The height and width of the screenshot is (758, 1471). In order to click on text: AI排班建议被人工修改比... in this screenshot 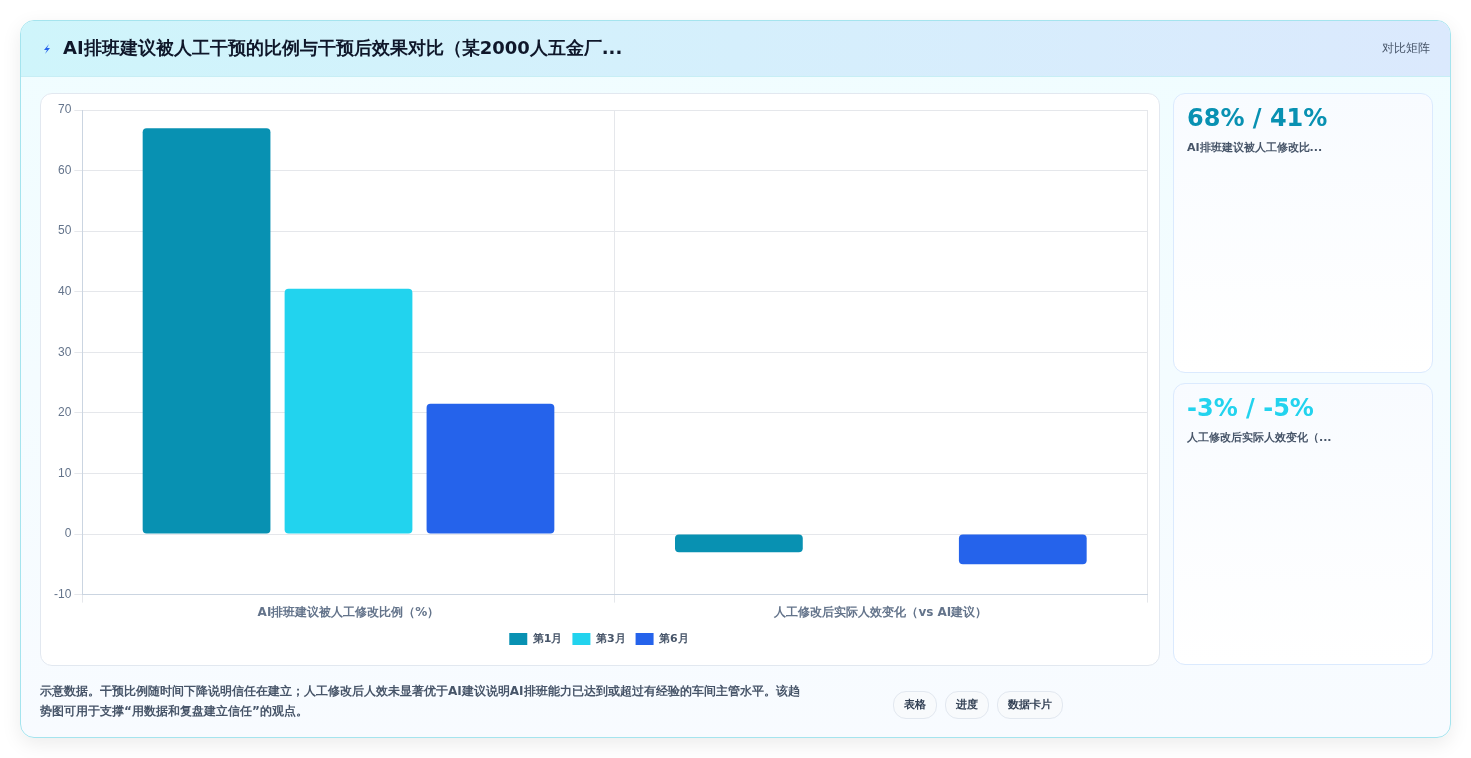, I will do `click(1255, 147)`.